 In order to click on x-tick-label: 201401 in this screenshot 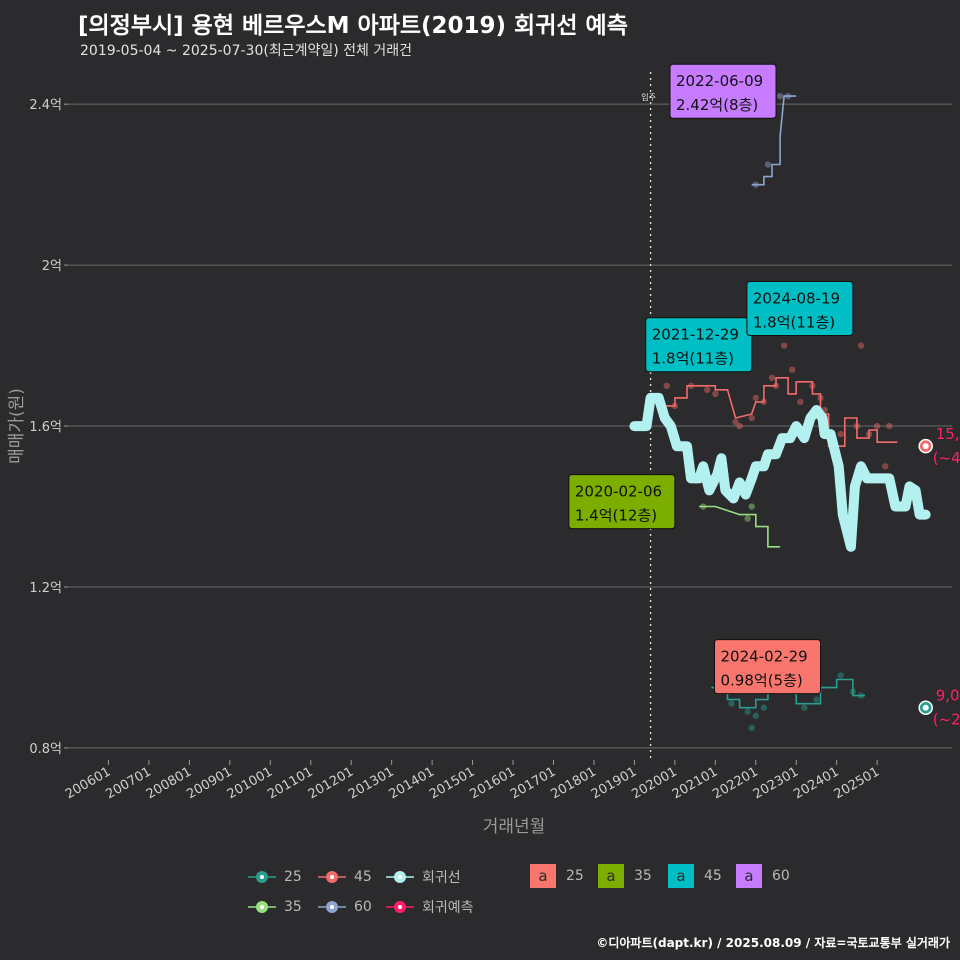, I will do `click(412, 783)`.